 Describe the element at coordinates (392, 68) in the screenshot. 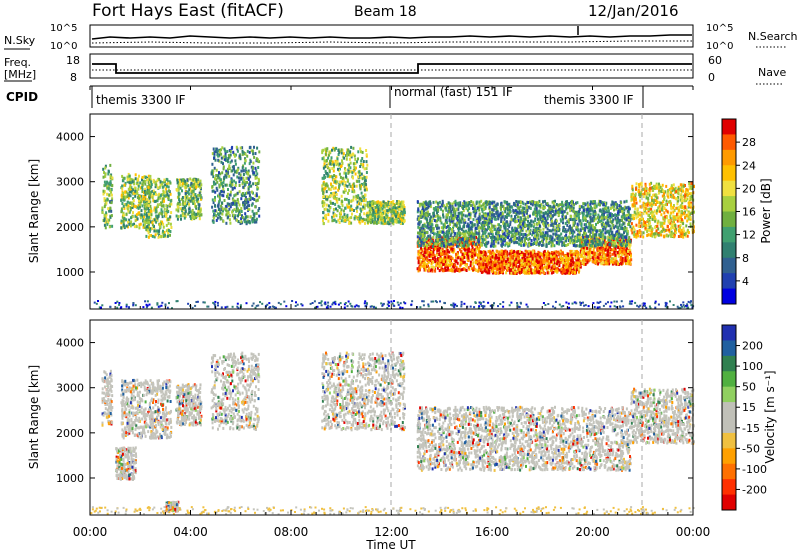

I see `freq-trace` at that location.